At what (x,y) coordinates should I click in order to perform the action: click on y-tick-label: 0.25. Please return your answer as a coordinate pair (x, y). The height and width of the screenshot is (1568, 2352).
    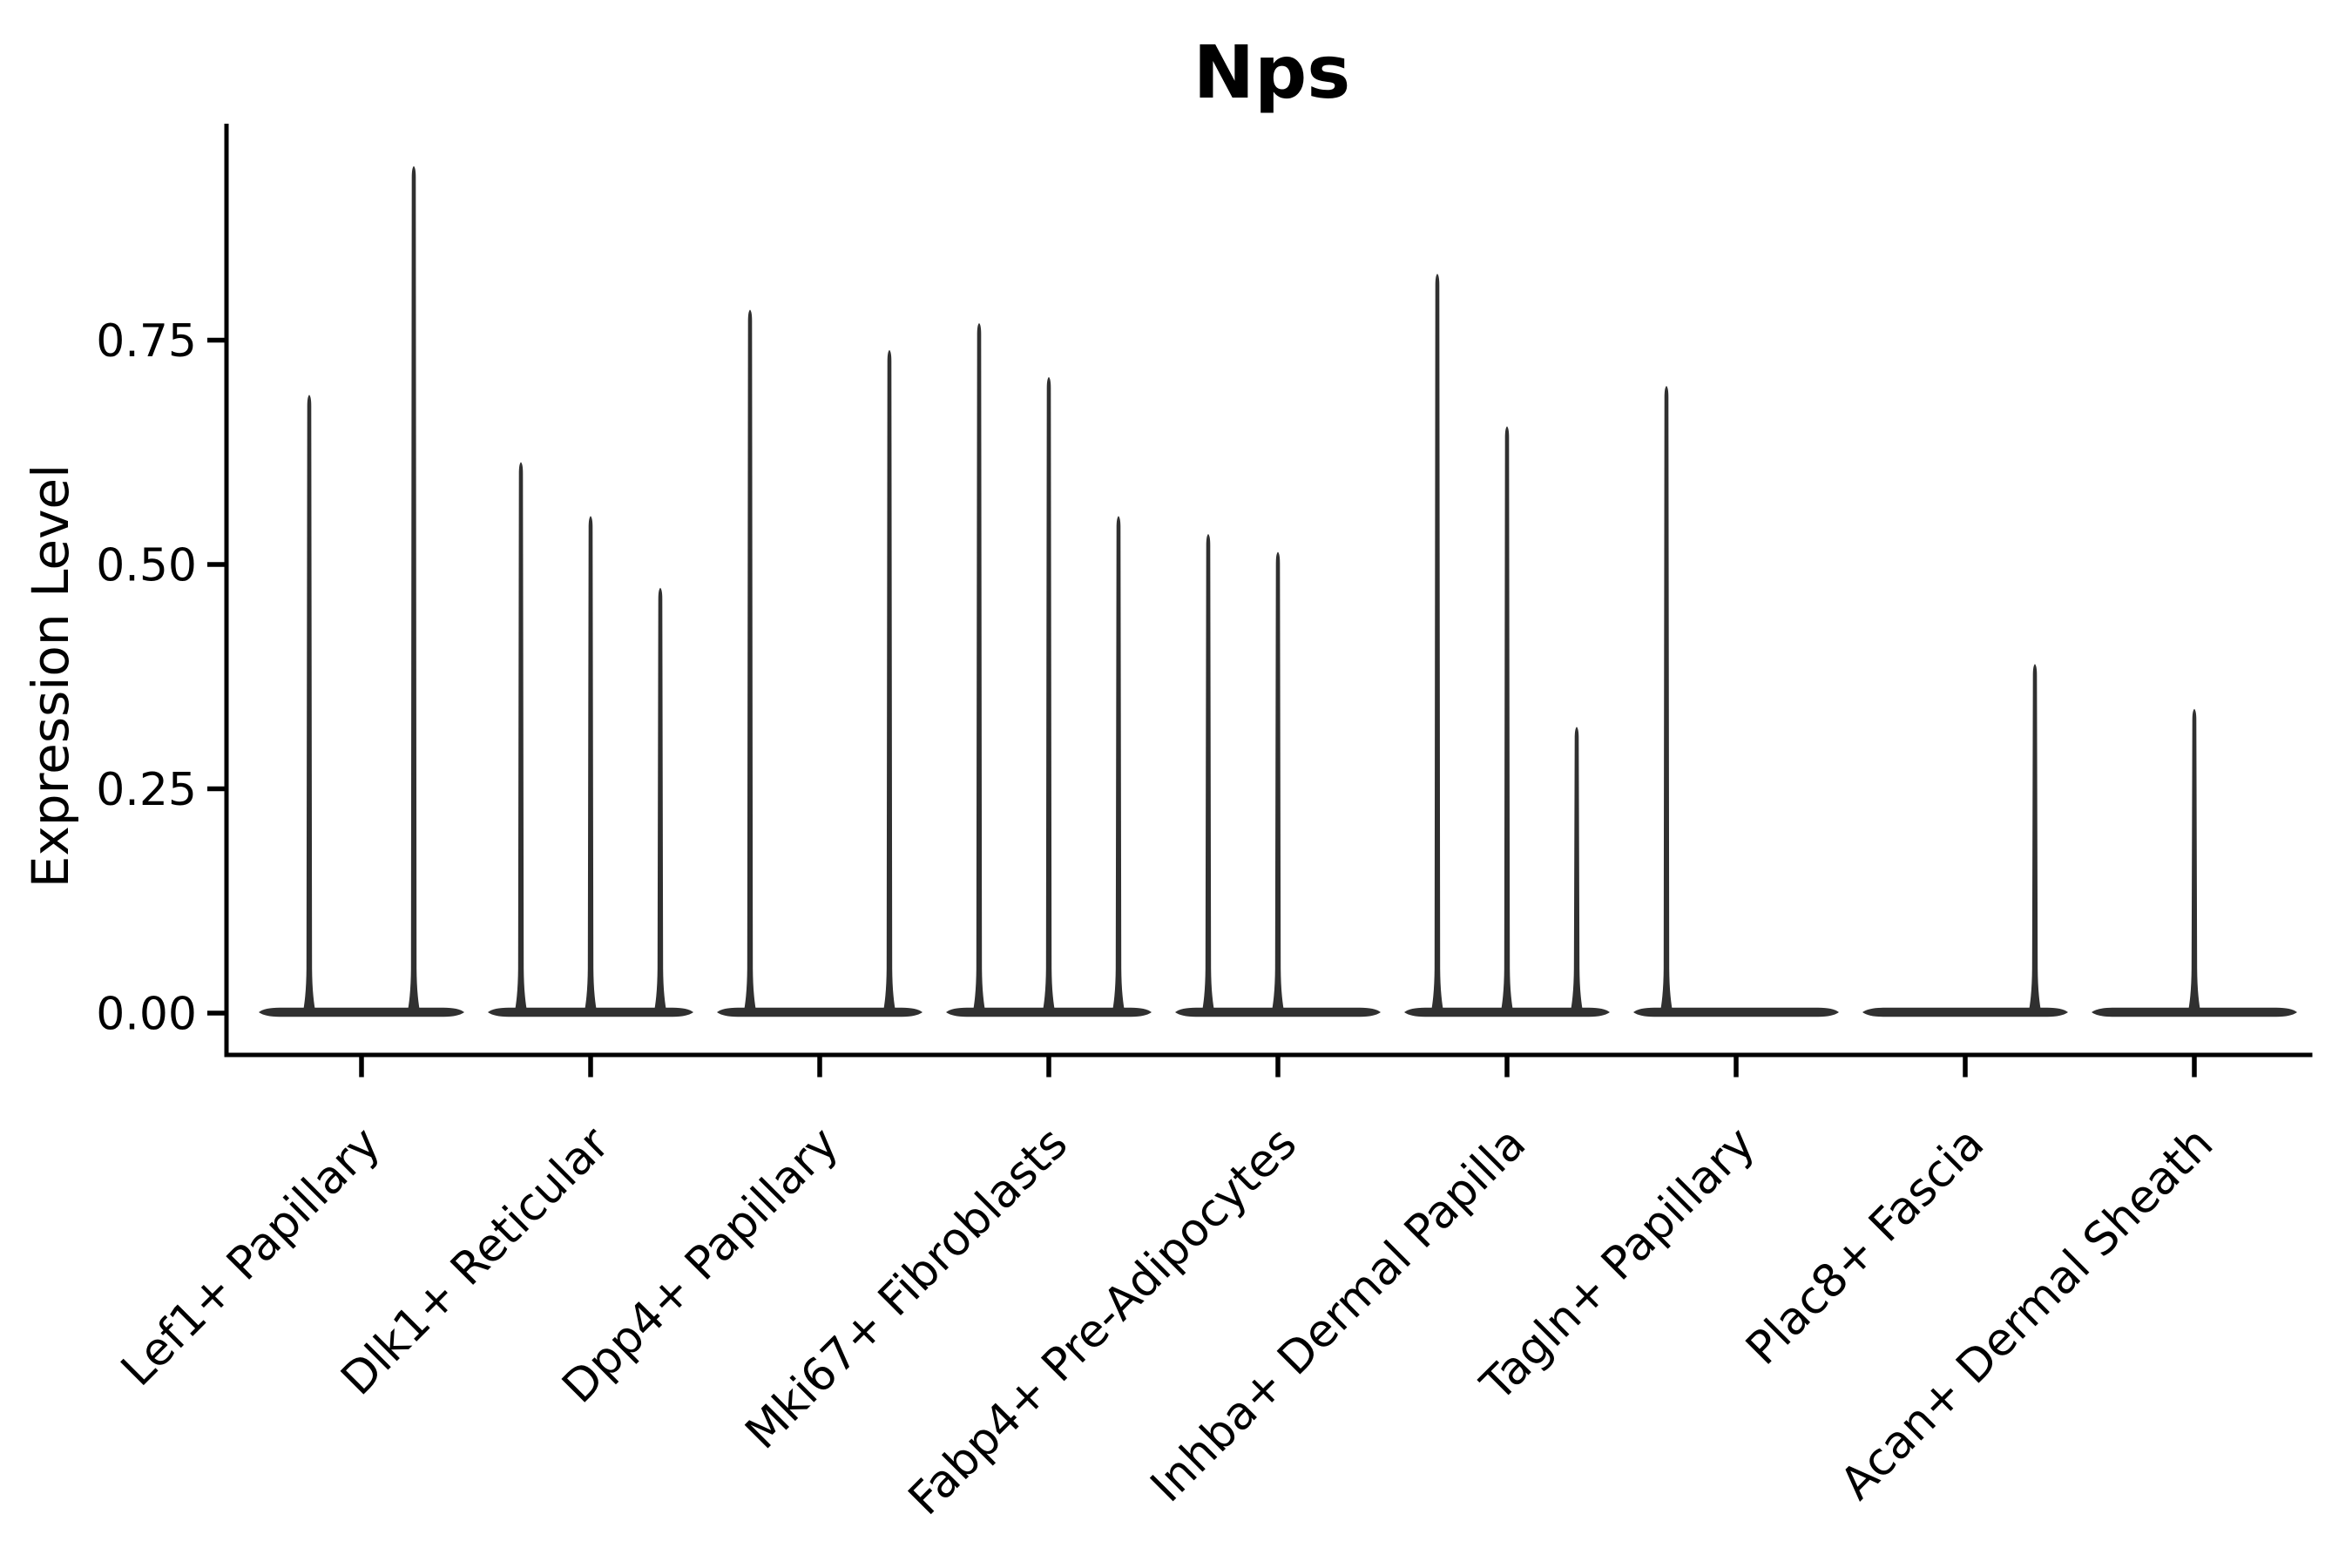
    Looking at the image, I should click on (146, 790).